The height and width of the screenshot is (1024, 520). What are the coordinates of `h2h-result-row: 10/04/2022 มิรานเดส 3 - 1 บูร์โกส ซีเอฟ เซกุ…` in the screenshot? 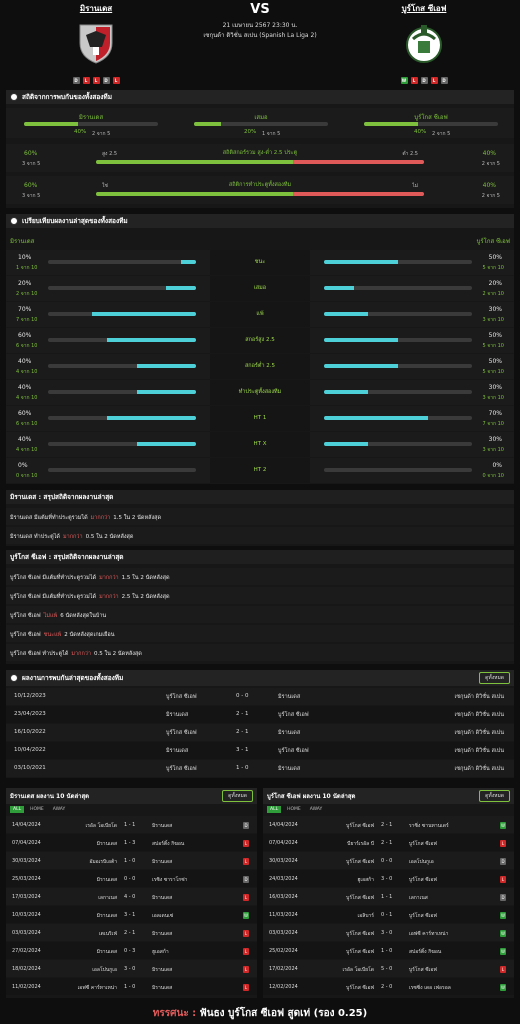 It's located at (260, 750).